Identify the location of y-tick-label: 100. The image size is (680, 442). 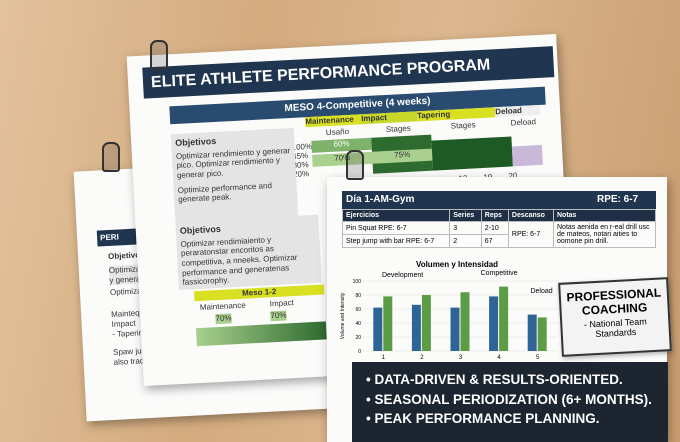
(357, 282).